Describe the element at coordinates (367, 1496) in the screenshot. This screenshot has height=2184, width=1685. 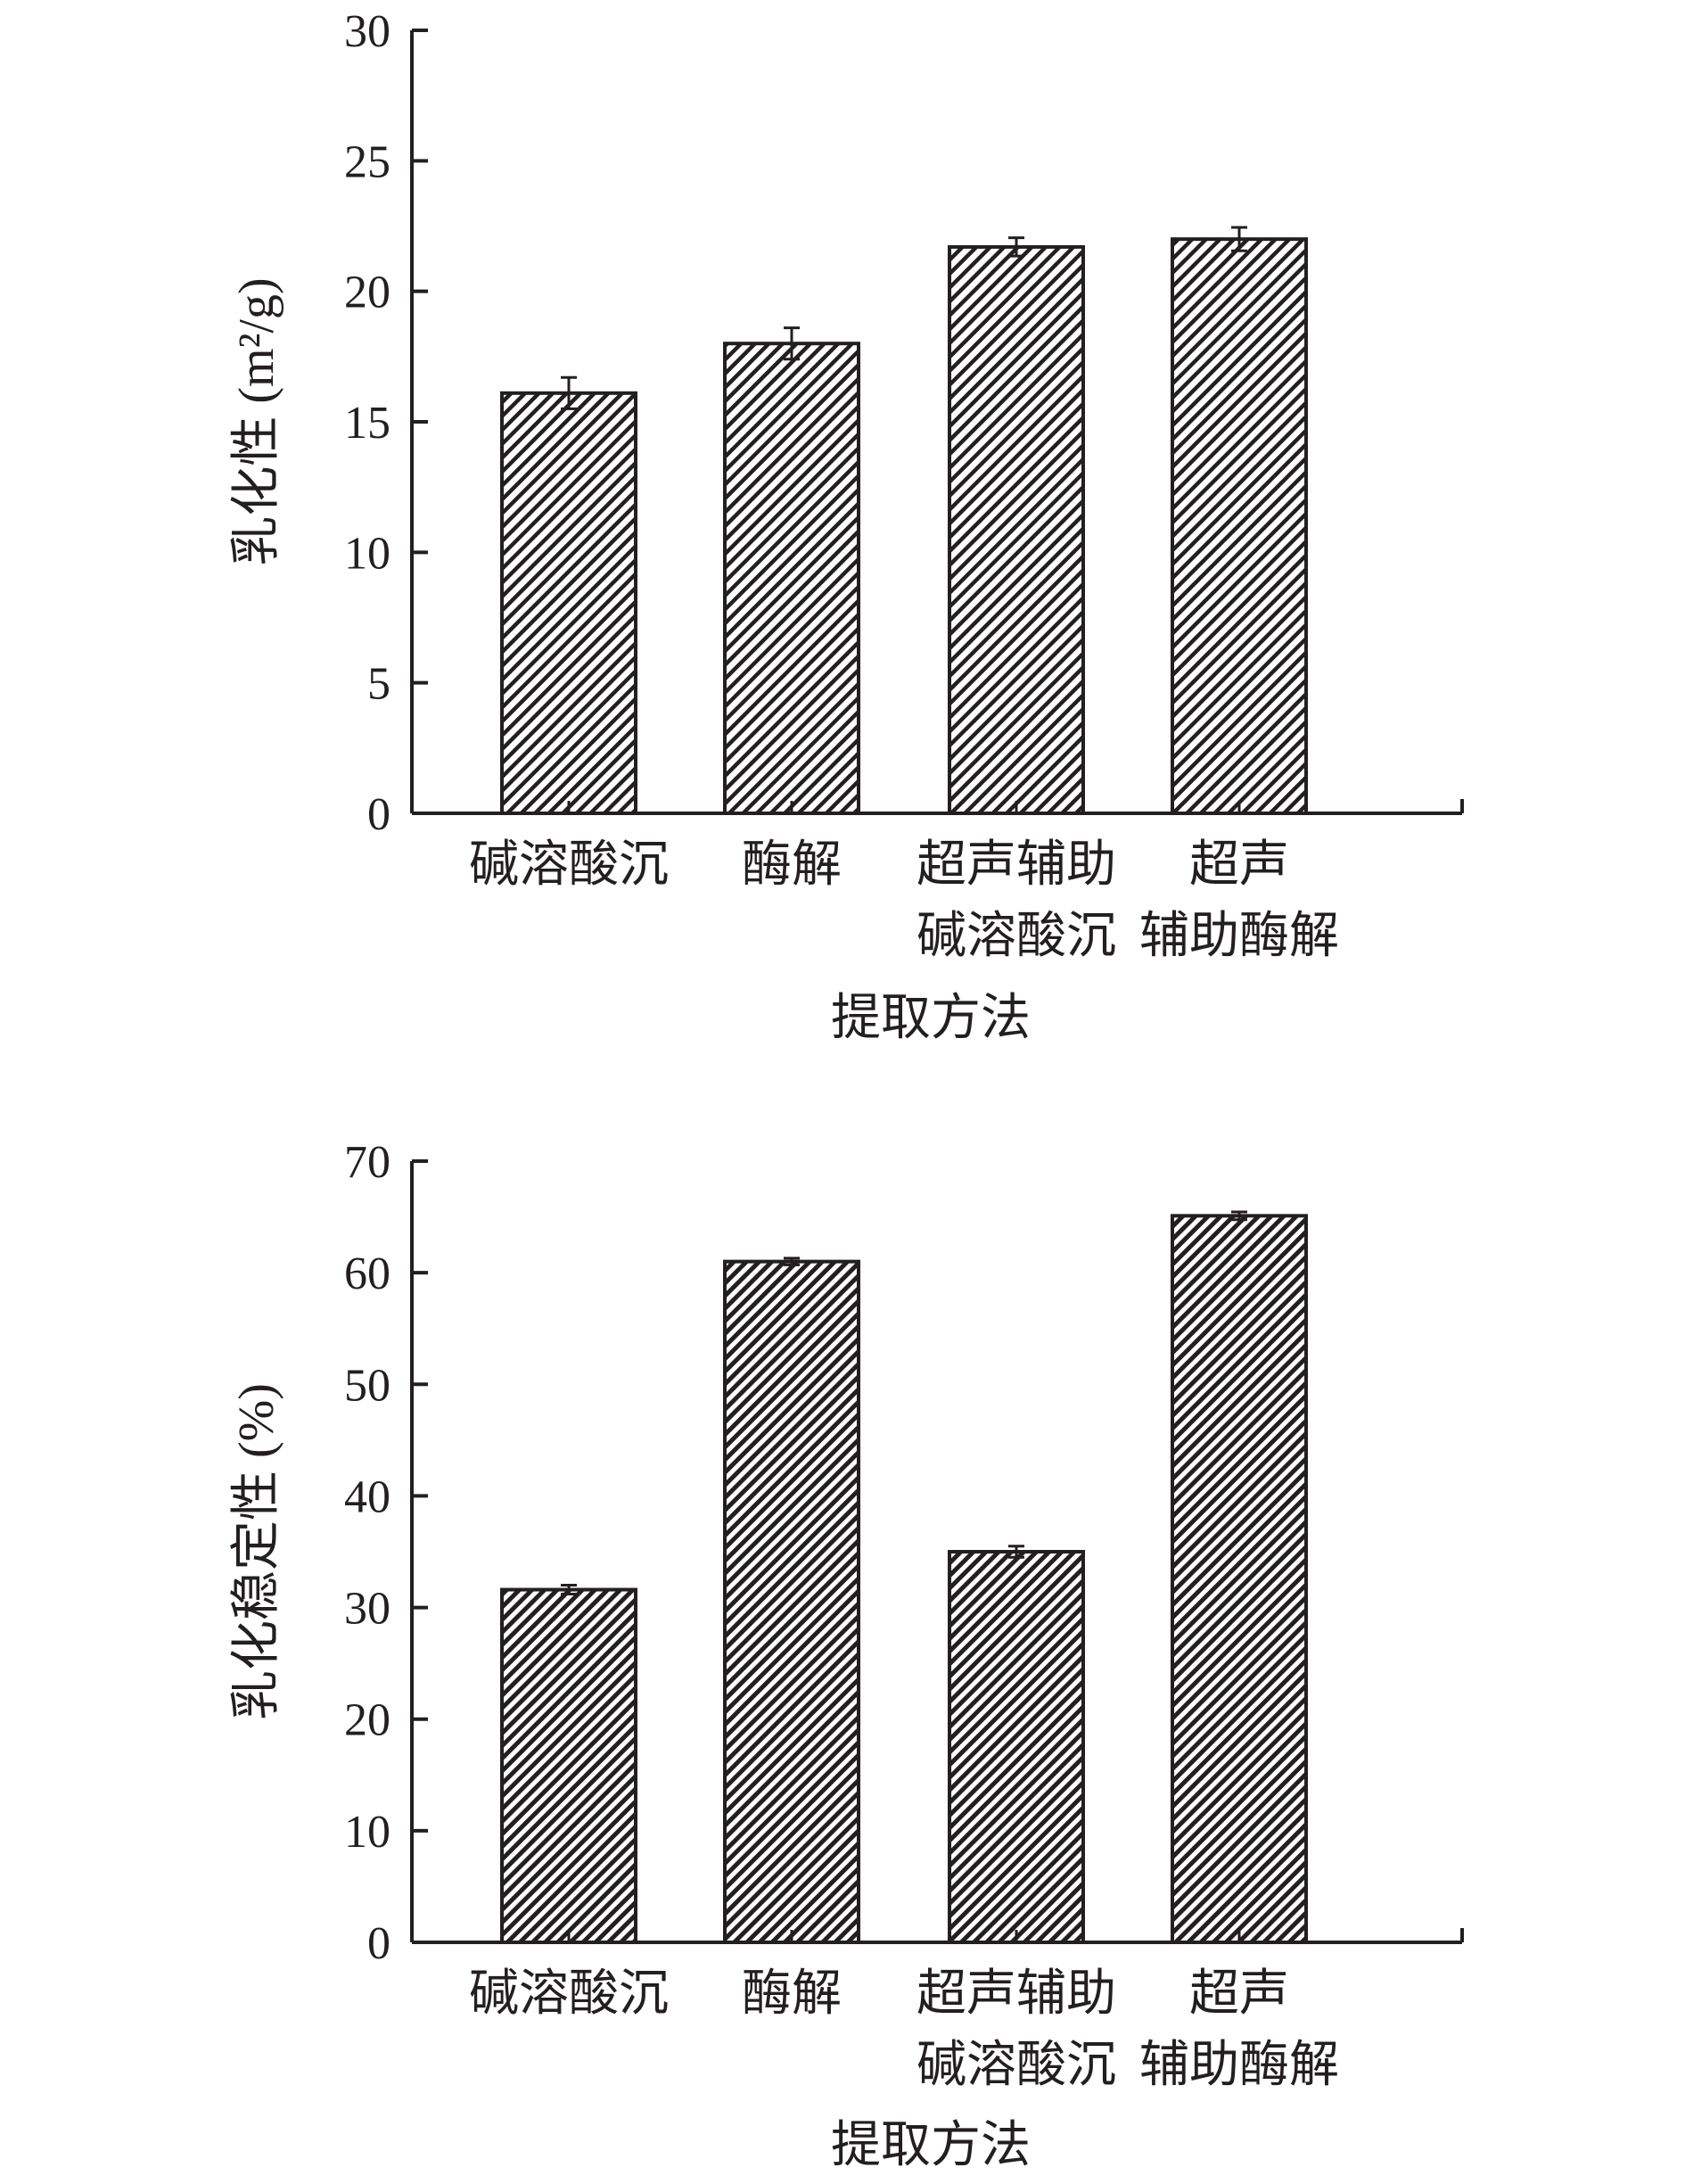
I see `y-tick-label: 40` at that location.